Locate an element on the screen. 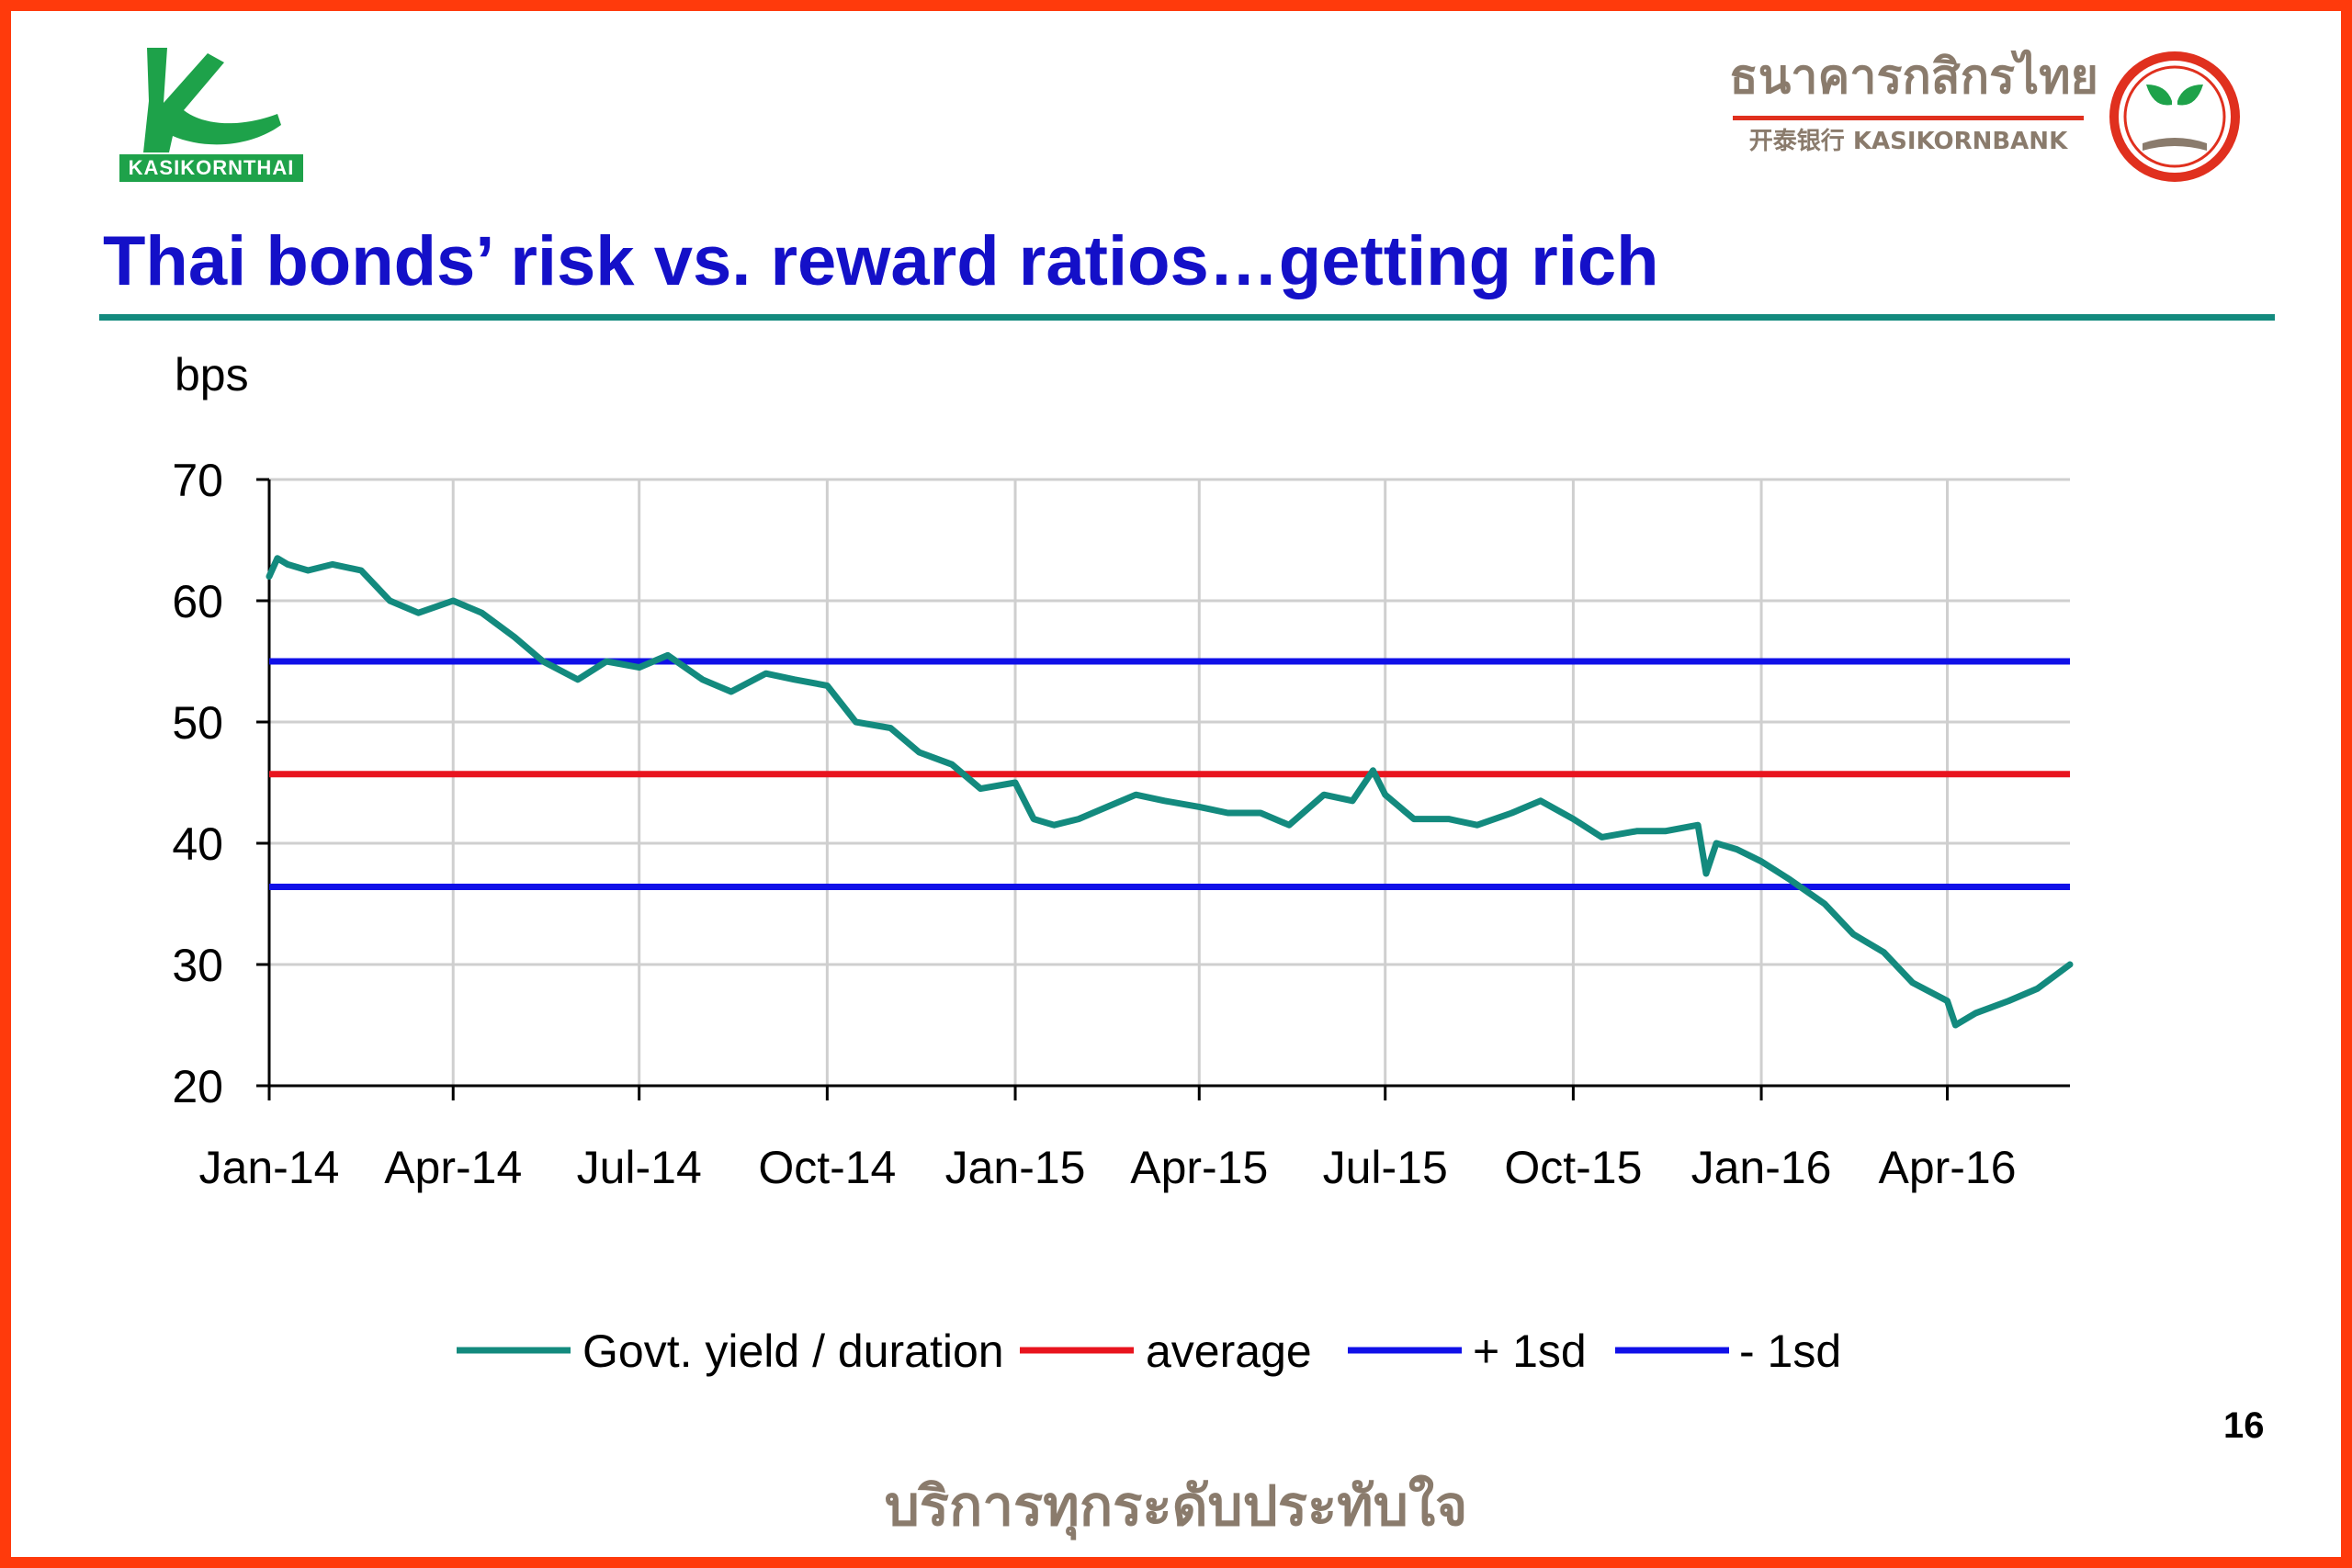 This screenshot has height=1568, width=2352. y-axis-label: bps is located at coordinates (212, 374).